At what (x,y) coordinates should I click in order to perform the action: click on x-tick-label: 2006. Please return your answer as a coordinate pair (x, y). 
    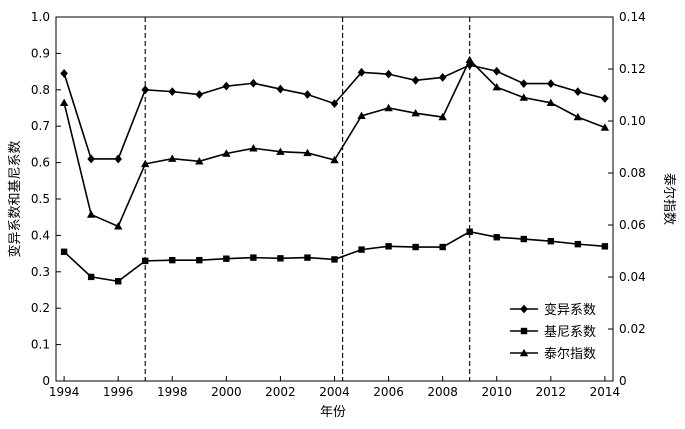
    Looking at the image, I should click on (388, 392).